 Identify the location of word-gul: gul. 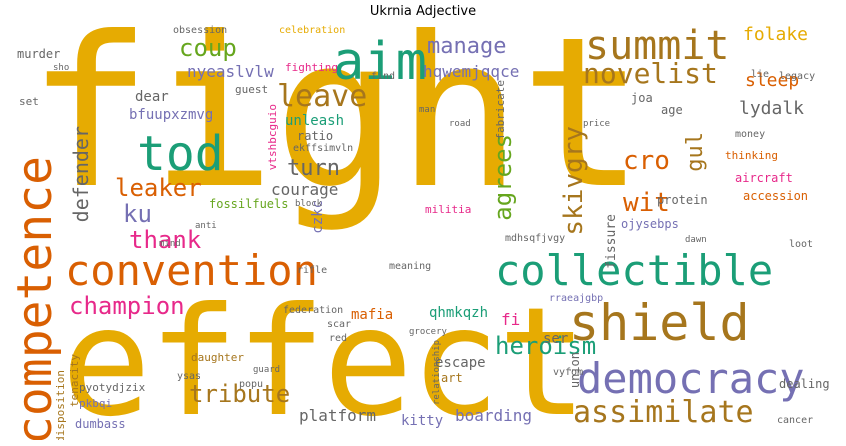
(695, 152).